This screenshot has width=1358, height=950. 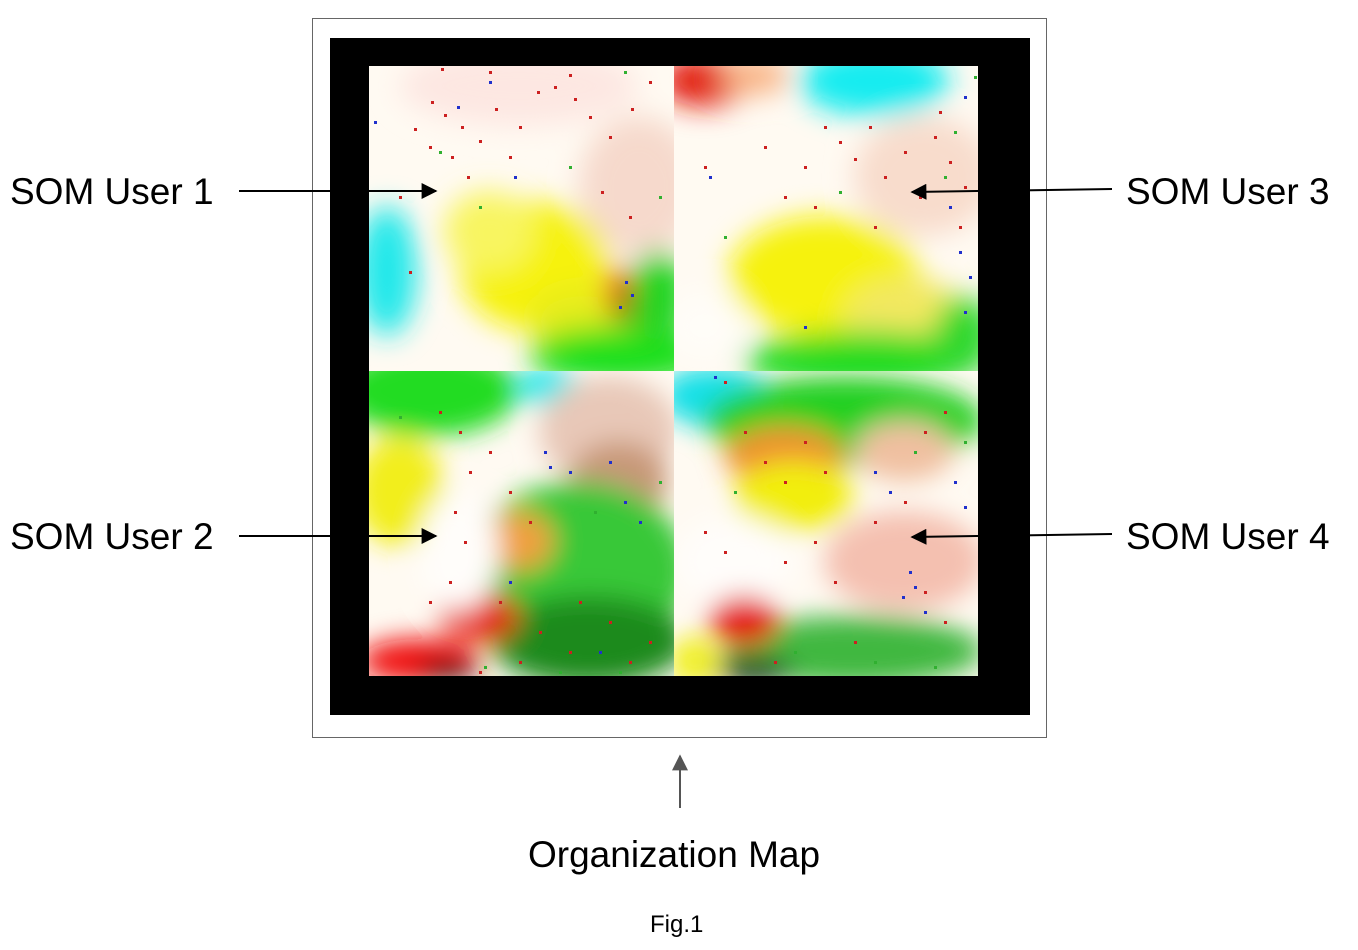 What do you see at coordinates (112, 191) in the screenshot?
I see `label-som-user-1: SOM User 1` at bounding box center [112, 191].